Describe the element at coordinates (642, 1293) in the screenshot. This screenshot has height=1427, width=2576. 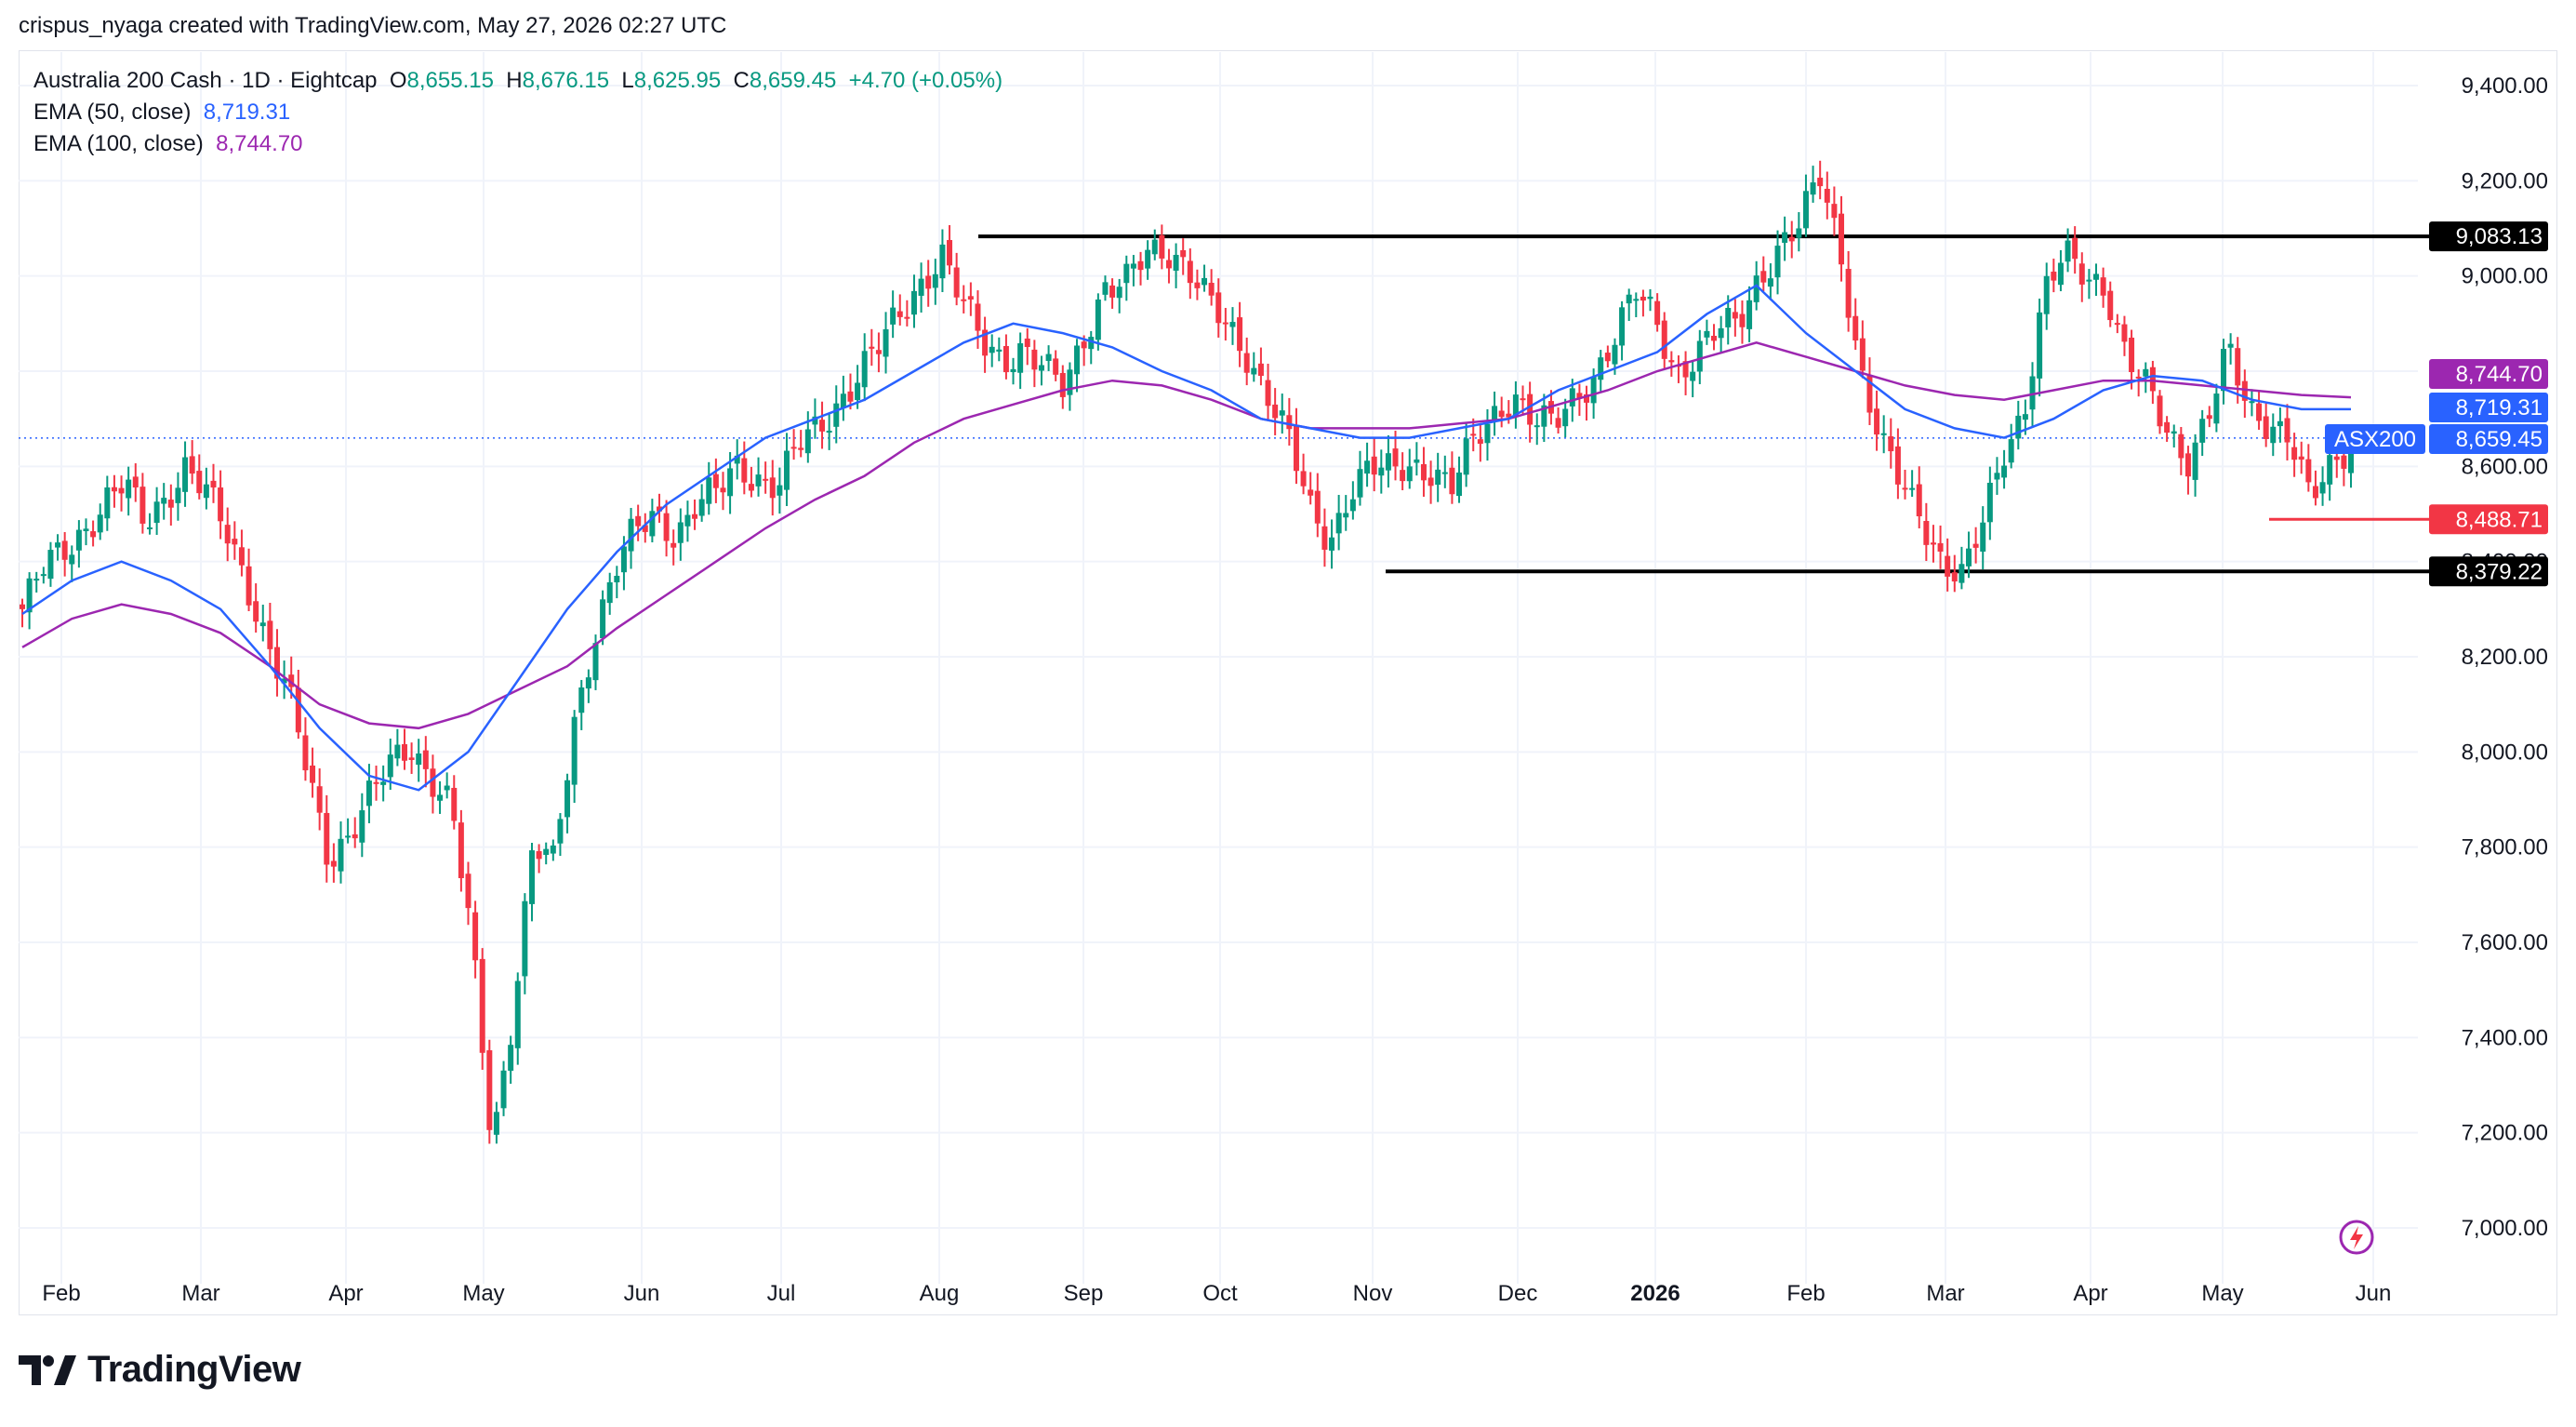
I see `x-tick-label: Jun` at that location.